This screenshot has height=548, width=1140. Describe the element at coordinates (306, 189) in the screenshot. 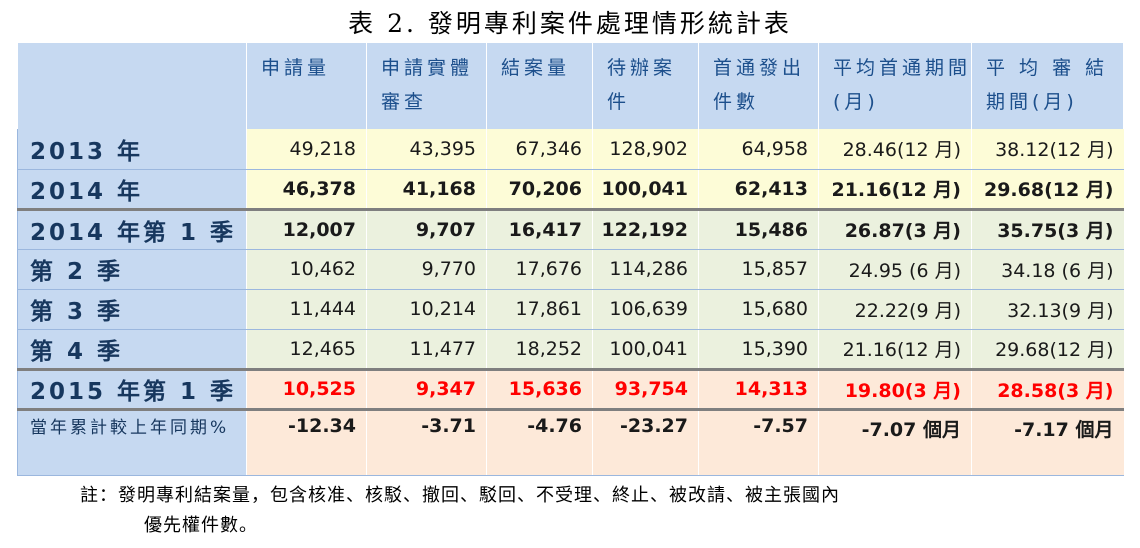

I see `table-cell: 46,378` at that location.